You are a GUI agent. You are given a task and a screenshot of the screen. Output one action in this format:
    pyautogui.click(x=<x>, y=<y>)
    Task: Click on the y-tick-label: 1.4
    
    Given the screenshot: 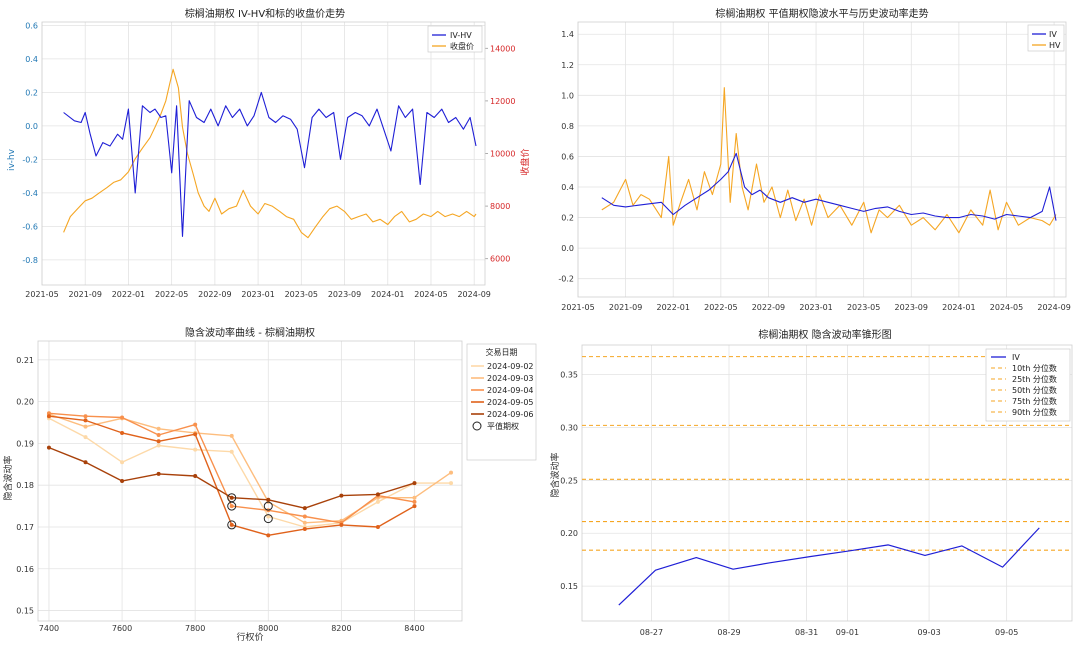 What is the action you would take?
    pyautogui.click(x=567, y=34)
    